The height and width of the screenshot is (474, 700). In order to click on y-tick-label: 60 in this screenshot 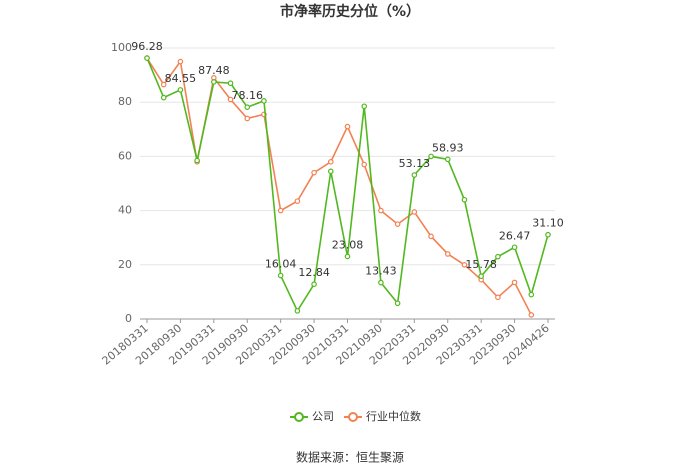, I will do `click(125, 155)`.